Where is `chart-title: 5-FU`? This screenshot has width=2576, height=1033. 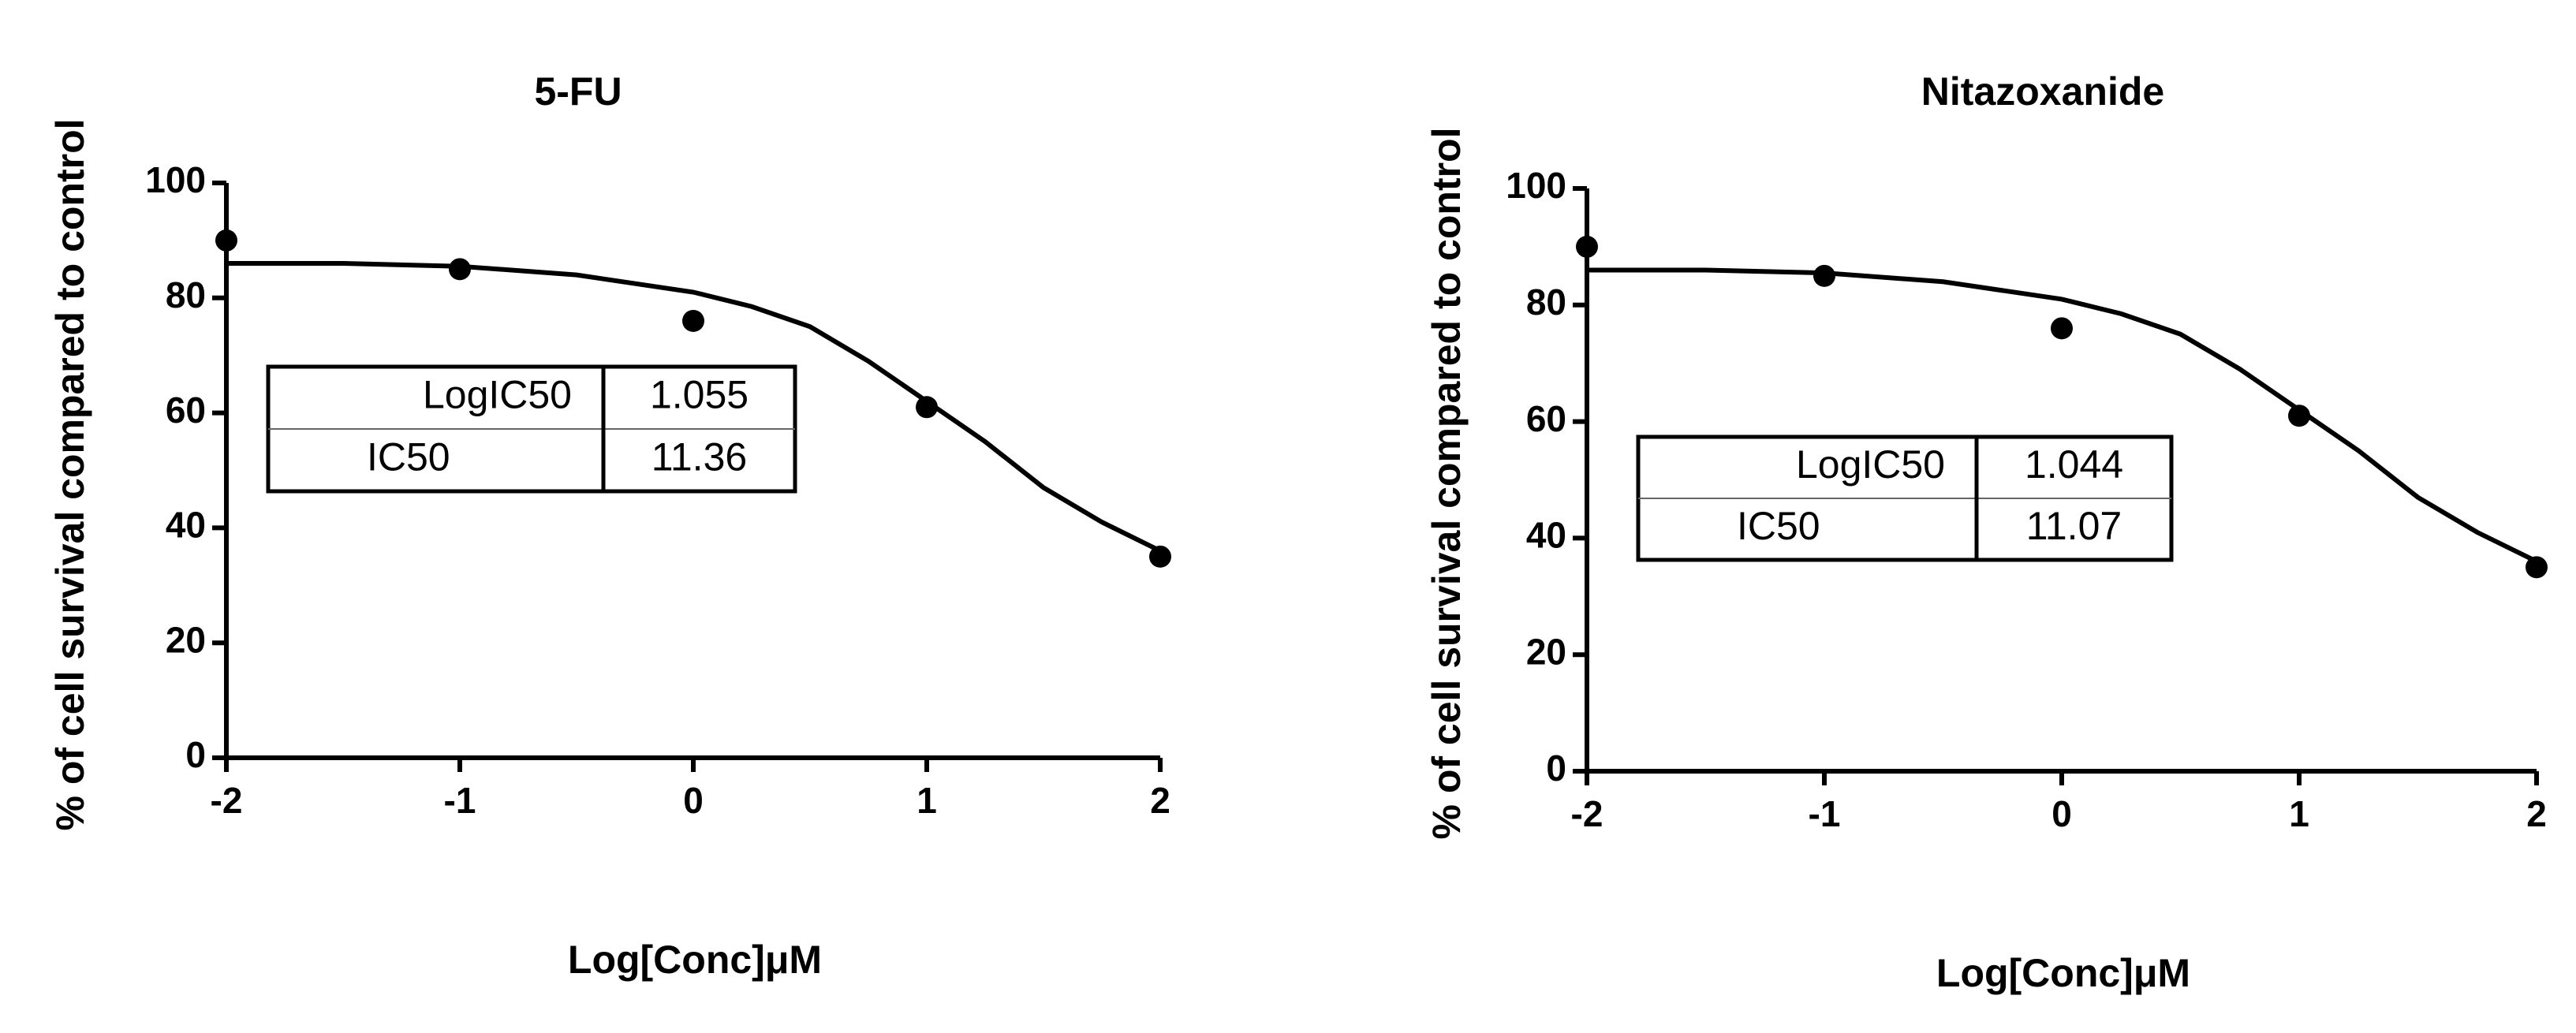 chart-title: 5-FU is located at coordinates (578, 91).